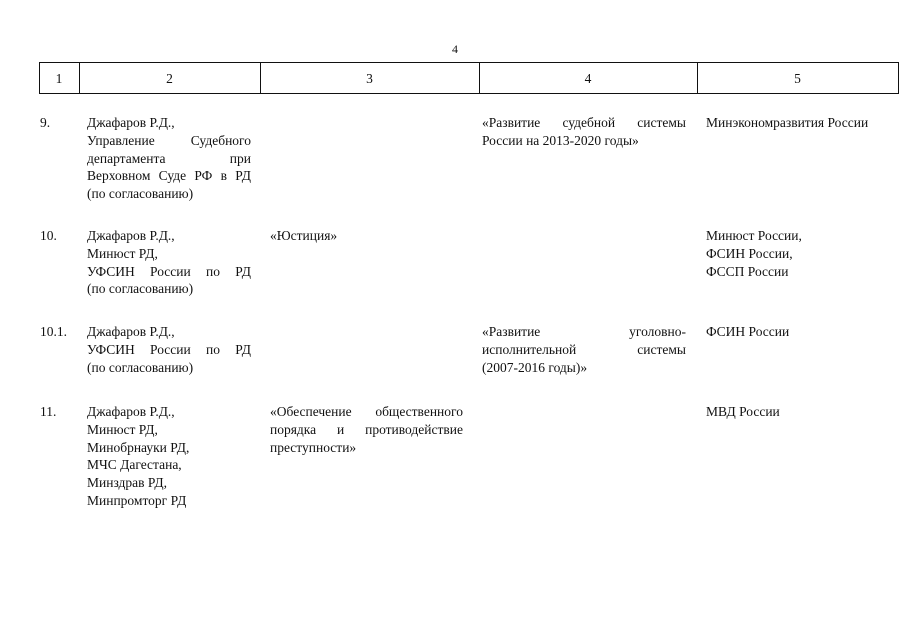  Describe the element at coordinates (45, 122) in the screenshot. I see `row-number: 9.` at that location.